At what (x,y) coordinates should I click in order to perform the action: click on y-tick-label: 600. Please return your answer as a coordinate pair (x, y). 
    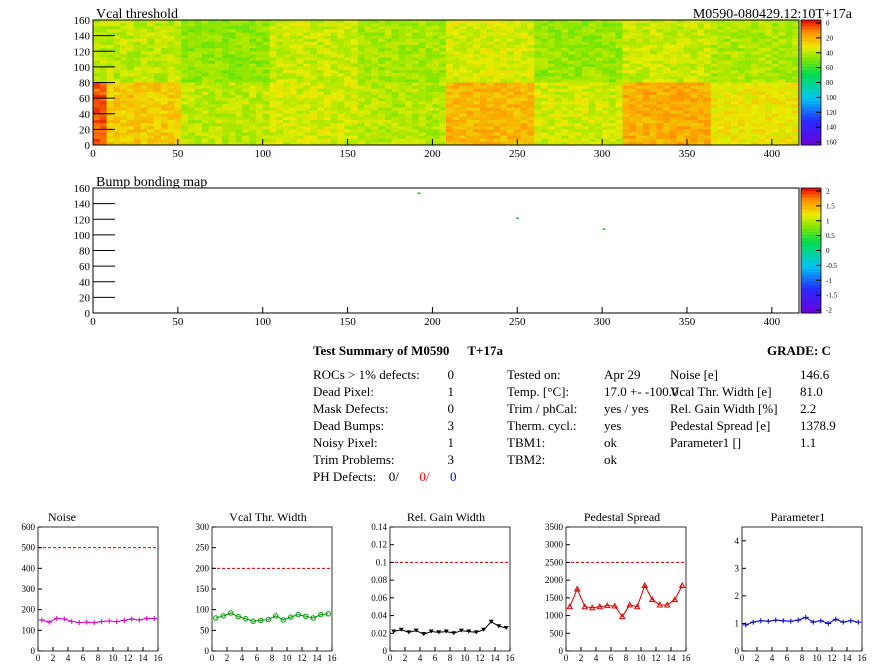
    Looking at the image, I should click on (29, 527).